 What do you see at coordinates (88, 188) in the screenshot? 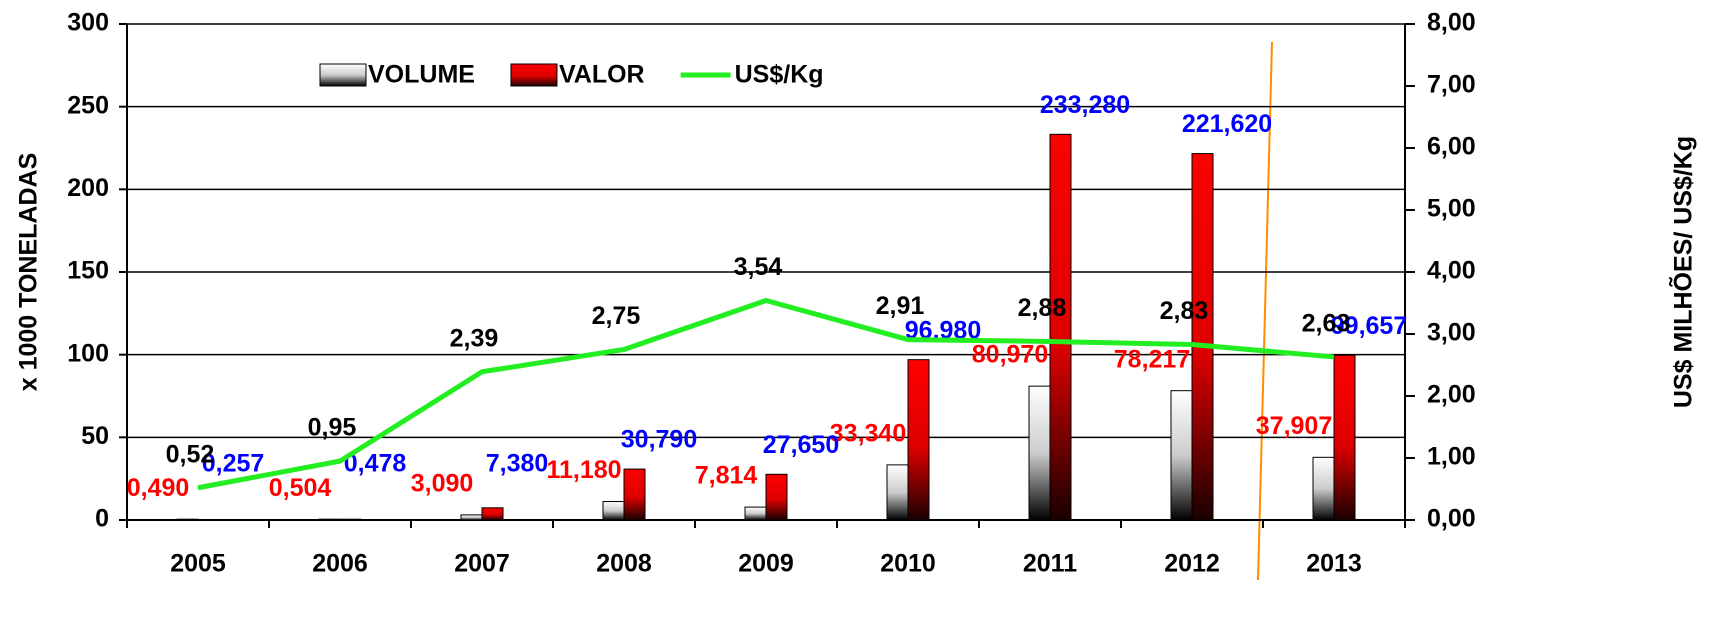
I see `y-tick-label: 200` at bounding box center [88, 188].